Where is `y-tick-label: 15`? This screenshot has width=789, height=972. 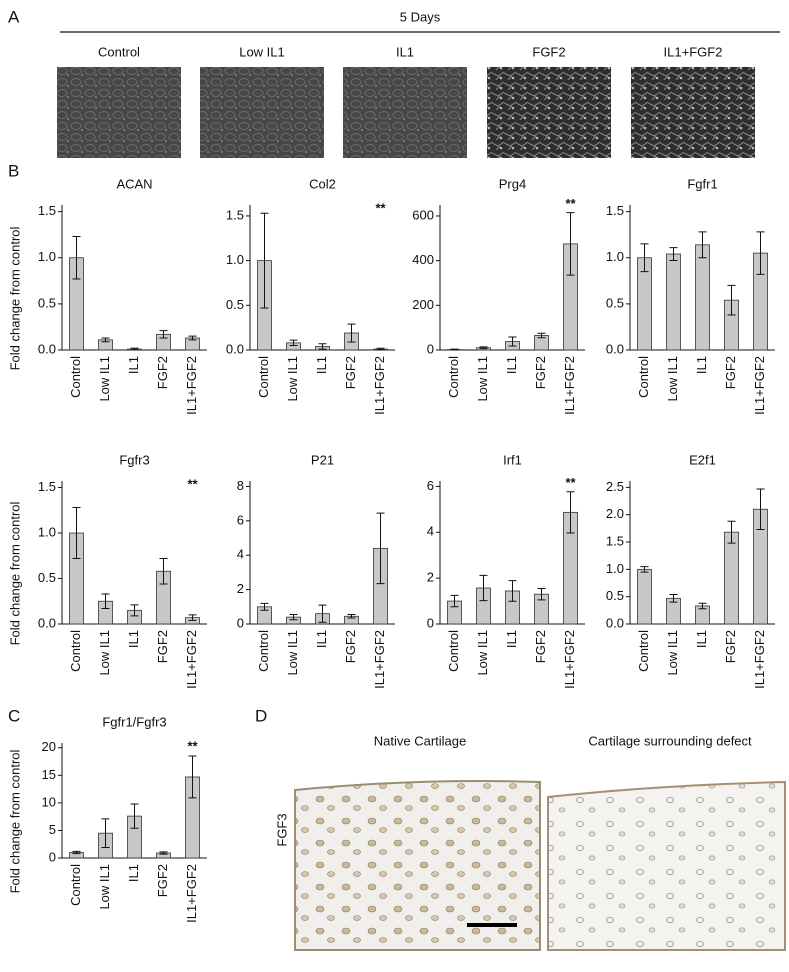 y-tick-label: 15 is located at coordinates (49, 774).